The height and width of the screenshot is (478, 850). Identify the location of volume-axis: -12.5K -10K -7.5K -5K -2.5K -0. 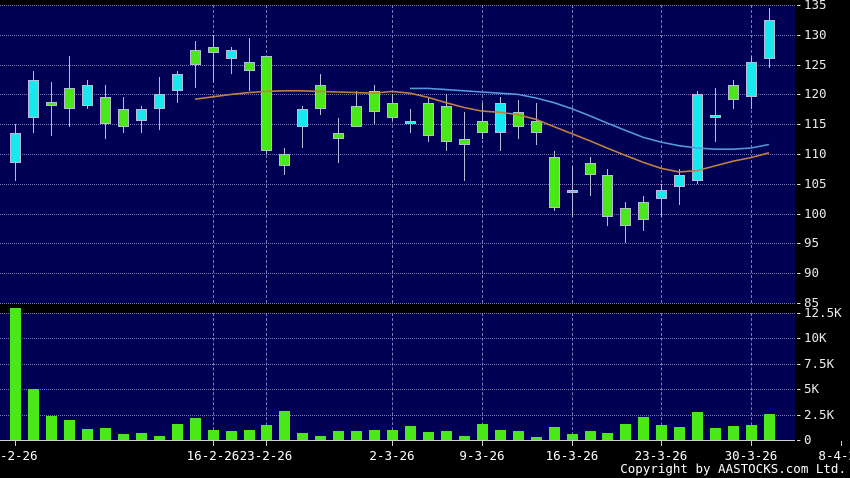
(822, 376).